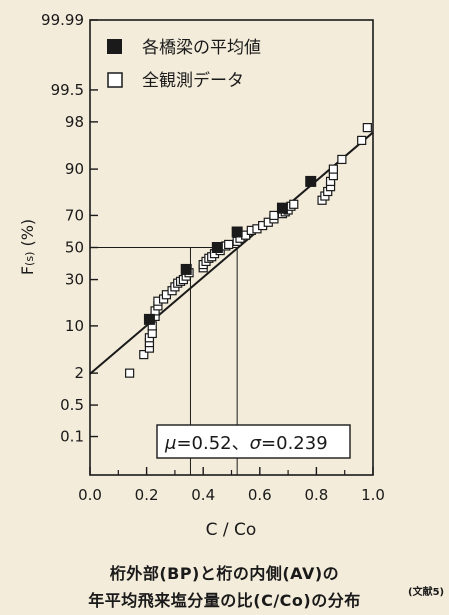  Describe the element at coordinates (201, 48) in the screenshot. I see `legend-label-bridge-means: 各橋梁の平均値` at that location.